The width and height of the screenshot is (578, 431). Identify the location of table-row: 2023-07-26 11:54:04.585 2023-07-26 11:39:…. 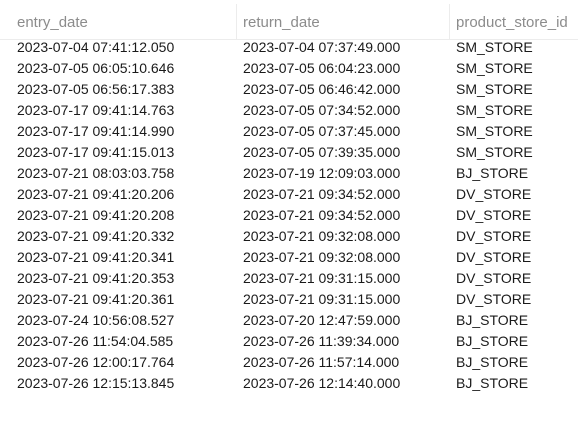
(289, 344).